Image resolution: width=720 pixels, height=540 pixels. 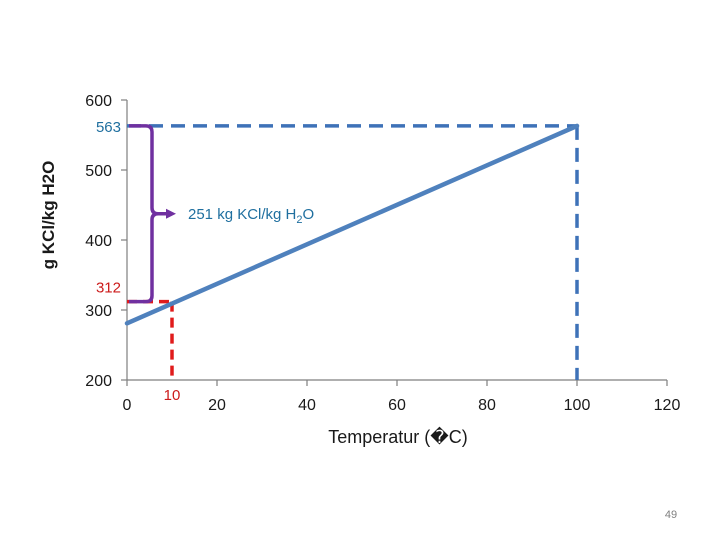 I want to click on x-axis-title: Temperatur (�C), so click(x=397, y=436).